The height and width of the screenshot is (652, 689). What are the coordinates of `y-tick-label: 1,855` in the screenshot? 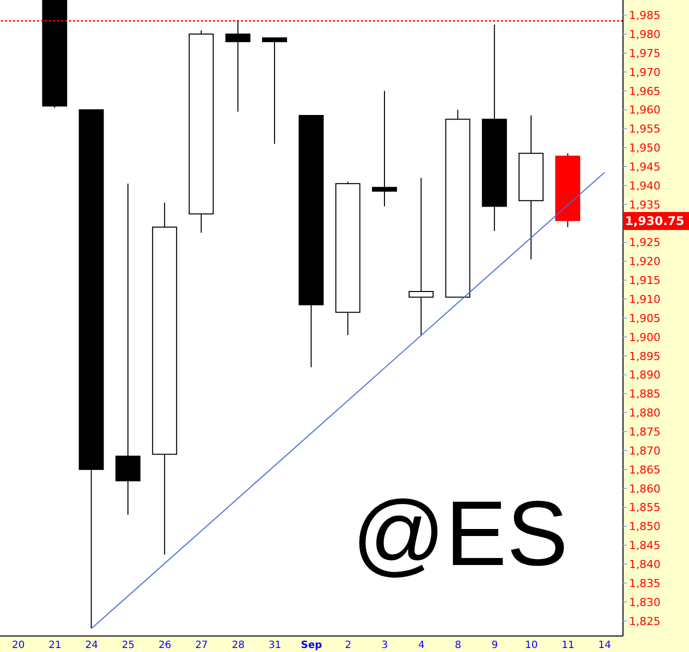 It's located at (644, 507).